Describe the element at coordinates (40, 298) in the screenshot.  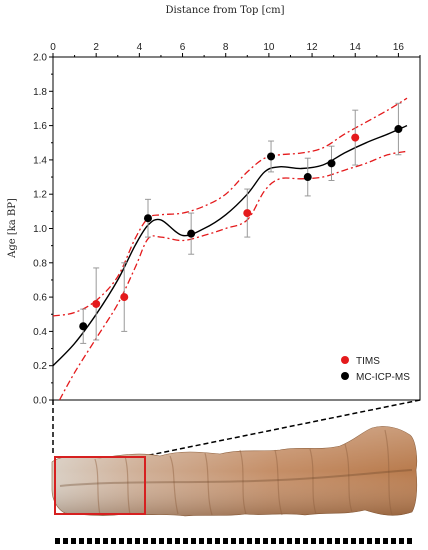
I see `y-tick-label: 0.6` at that location.